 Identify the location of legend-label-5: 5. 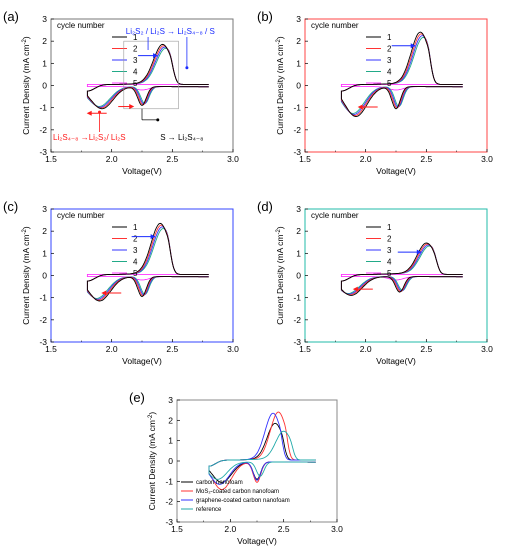
(135, 273).